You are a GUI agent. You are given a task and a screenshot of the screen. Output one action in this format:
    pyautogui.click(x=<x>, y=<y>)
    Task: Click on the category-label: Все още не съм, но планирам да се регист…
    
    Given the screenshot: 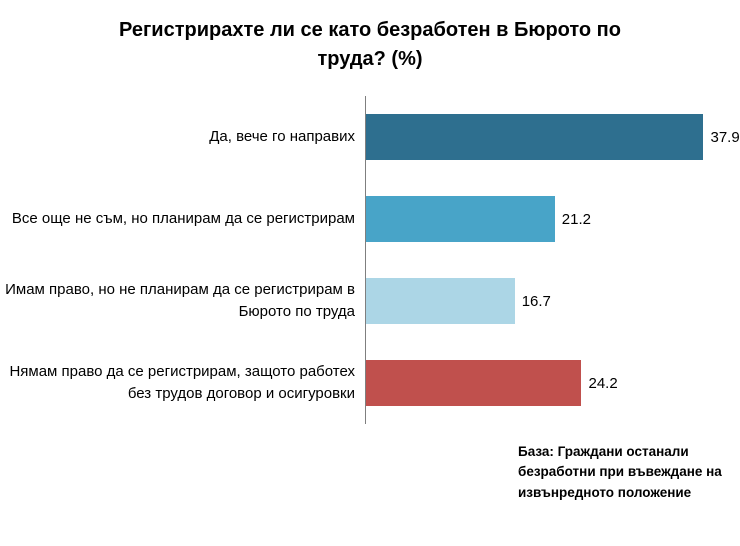 What is the action you would take?
    pyautogui.click(x=183, y=218)
    